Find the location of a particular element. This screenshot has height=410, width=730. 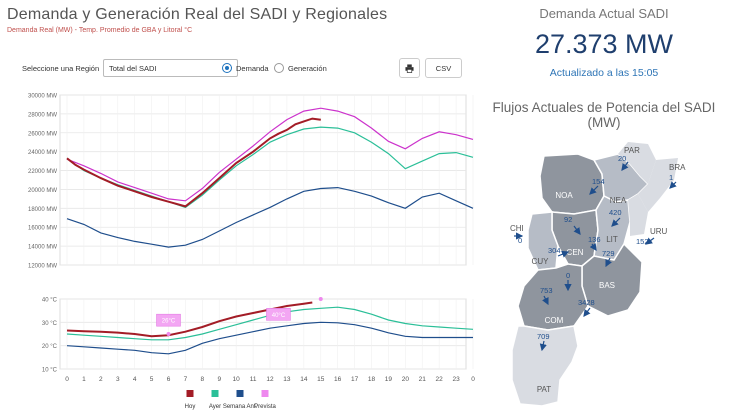

csv-button: CSV is located at coordinates (443, 68).